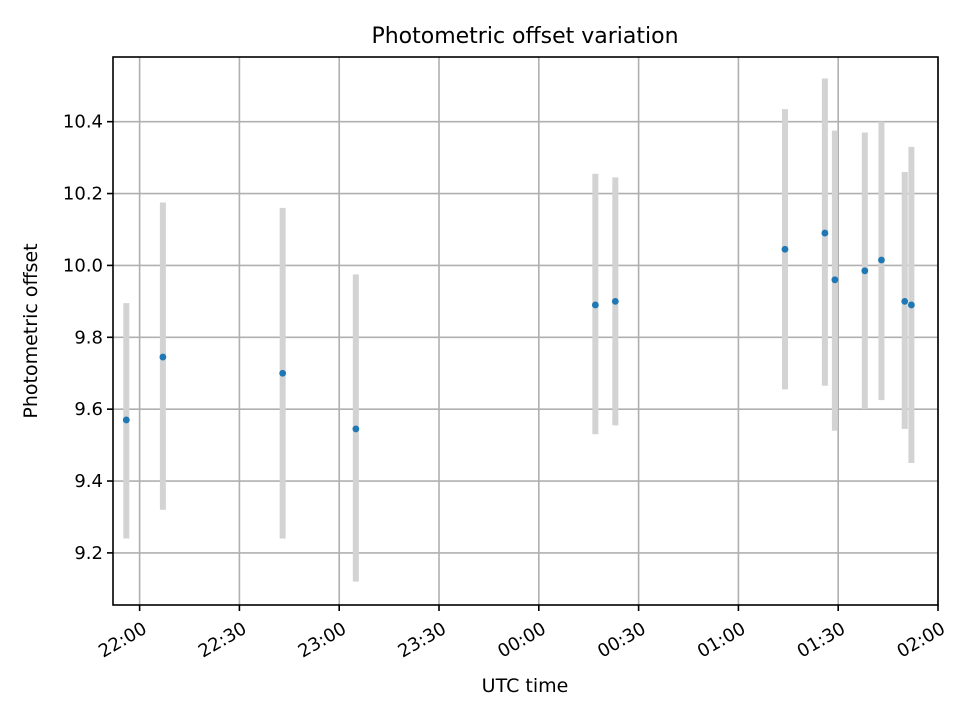  What do you see at coordinates (920, 640) in the screenshot?
I see `x-tick-label: 02:00` at bounding box center [920, 640].